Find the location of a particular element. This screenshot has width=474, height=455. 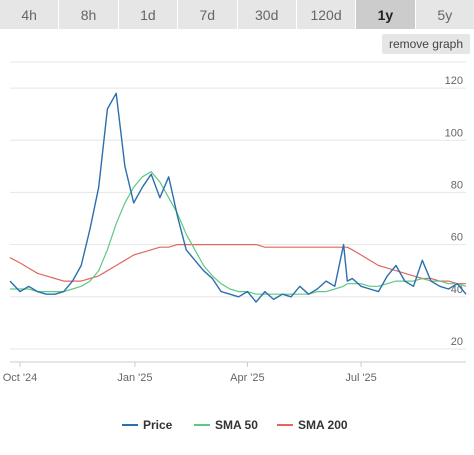

tab-120d: 120d is located at coordinates (326, 14).